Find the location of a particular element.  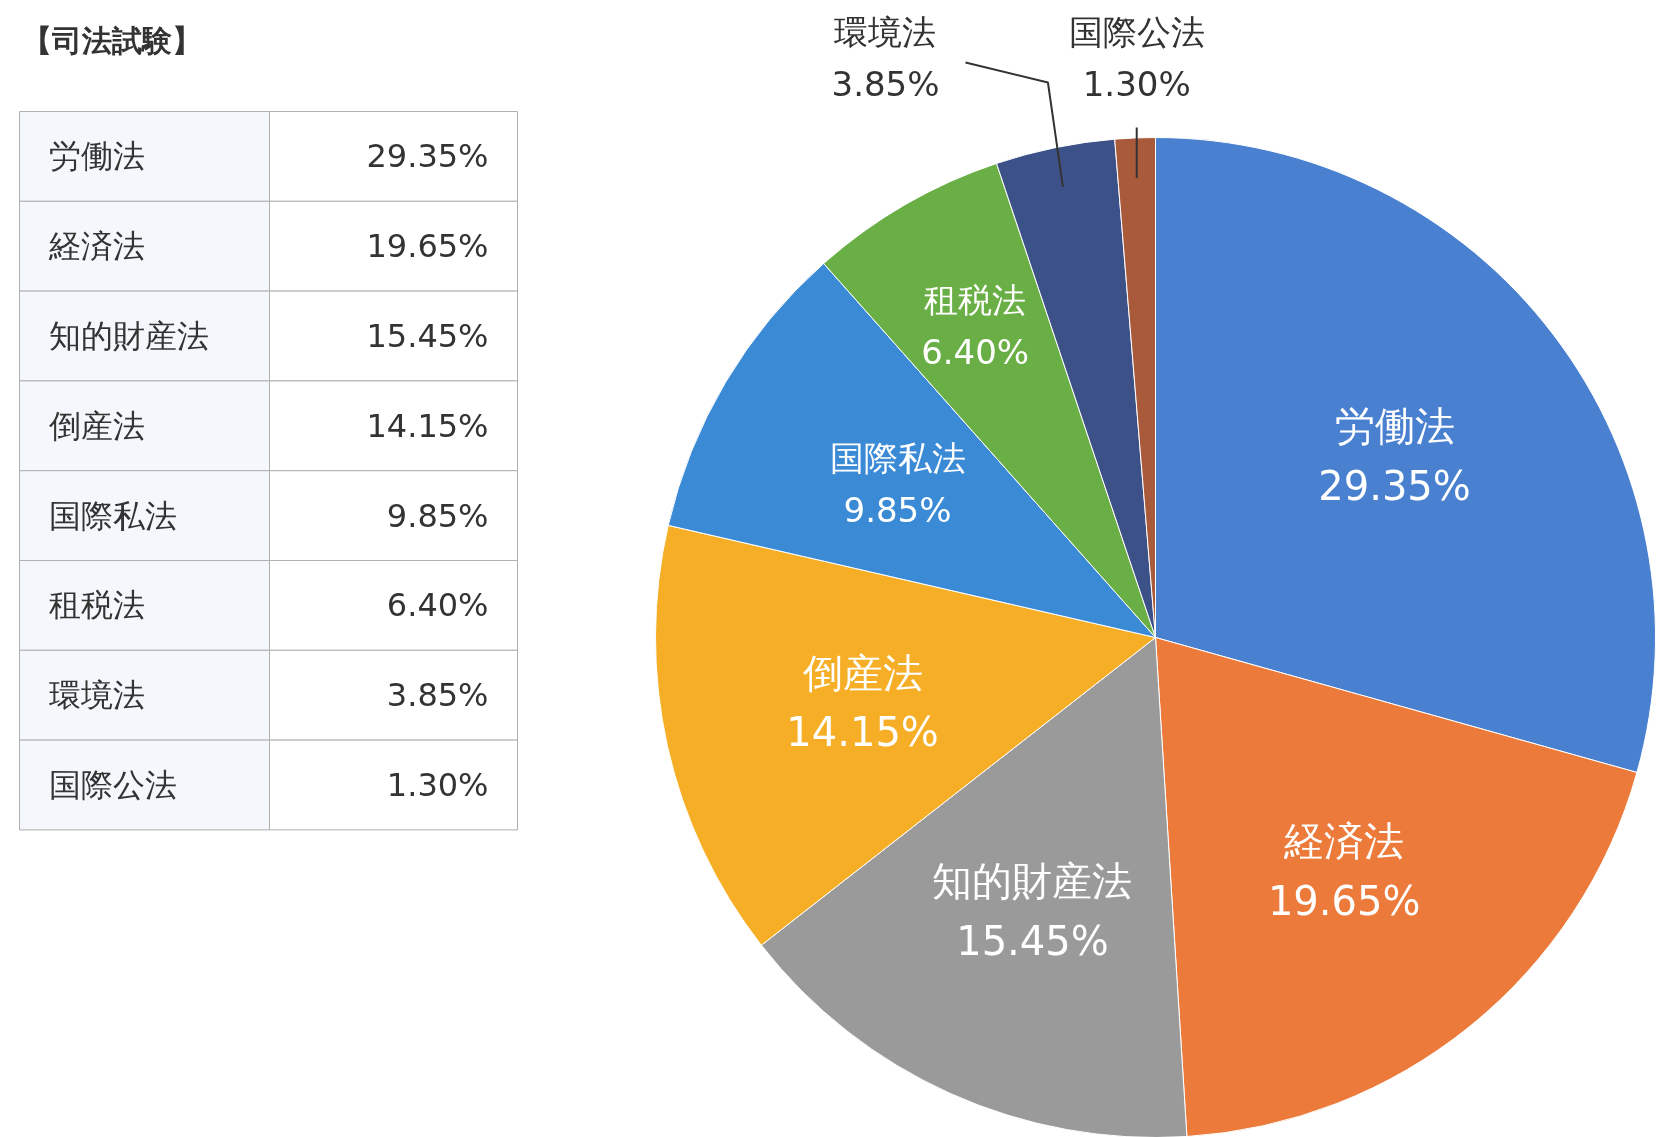

data-label: 29.35% is located at coordinates (1394, 486).